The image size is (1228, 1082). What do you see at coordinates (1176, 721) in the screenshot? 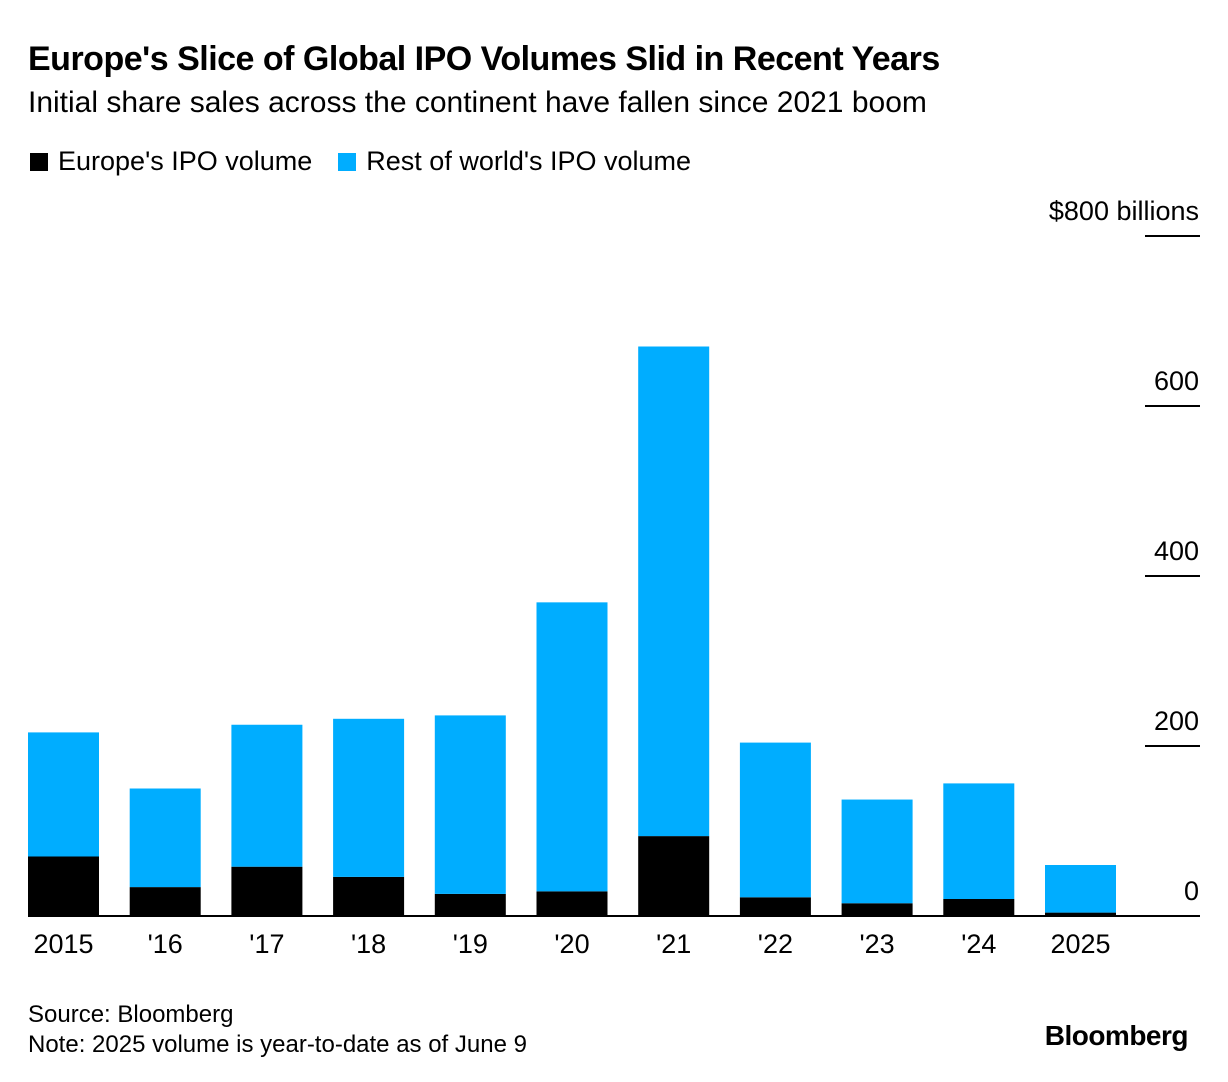
I see `y-tick-label: 200` at bounding box center [1176, 721].